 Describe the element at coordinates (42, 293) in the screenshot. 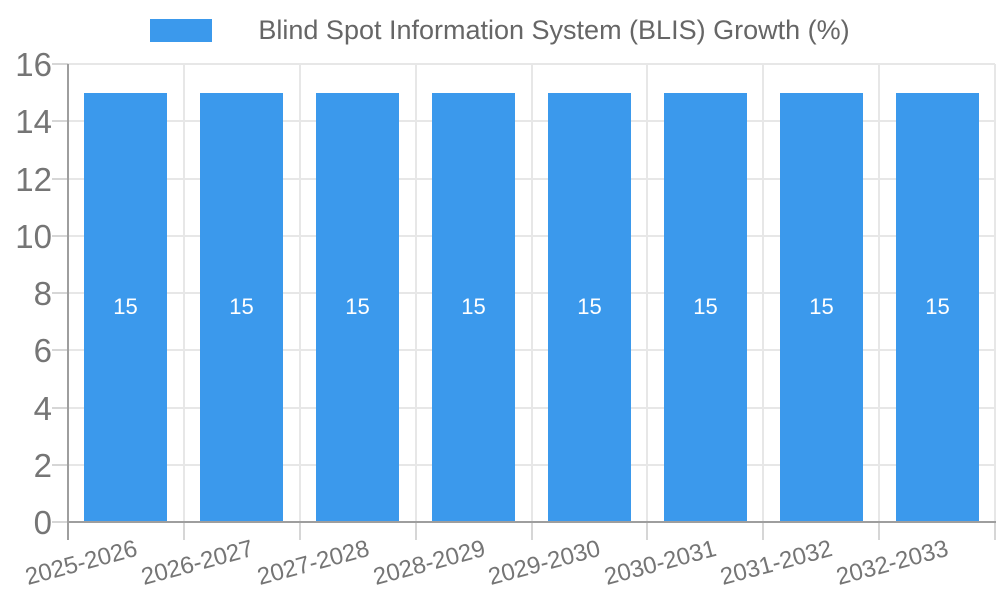

I see `y-tick-label: 8` at that location.